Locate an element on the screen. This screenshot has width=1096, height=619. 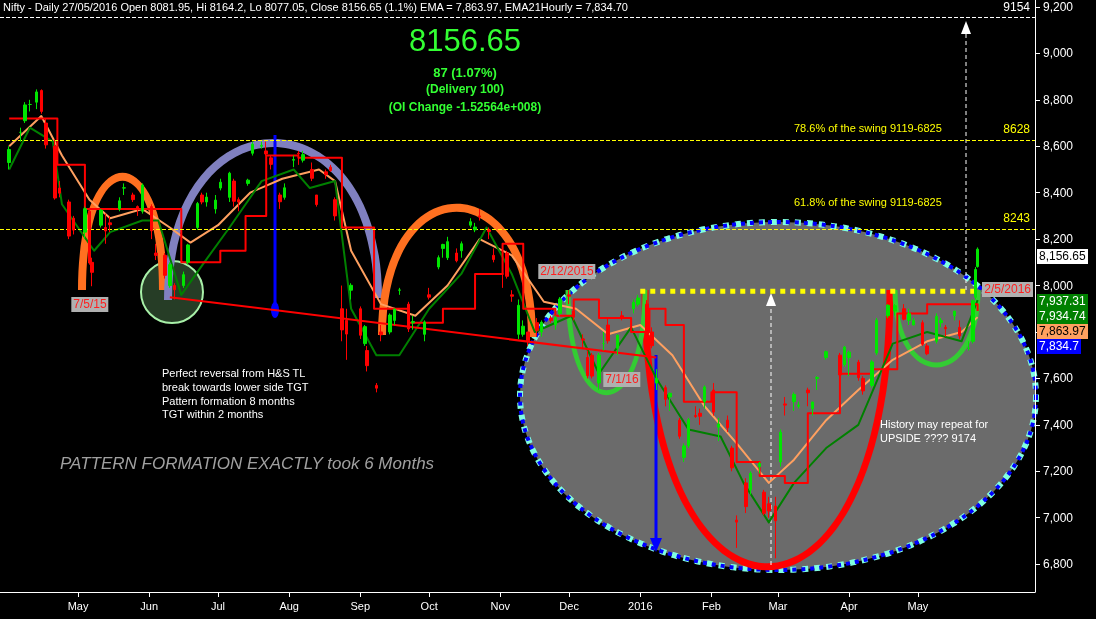
y-tick-label: 9,000 is located at coordinates (1058, 53).